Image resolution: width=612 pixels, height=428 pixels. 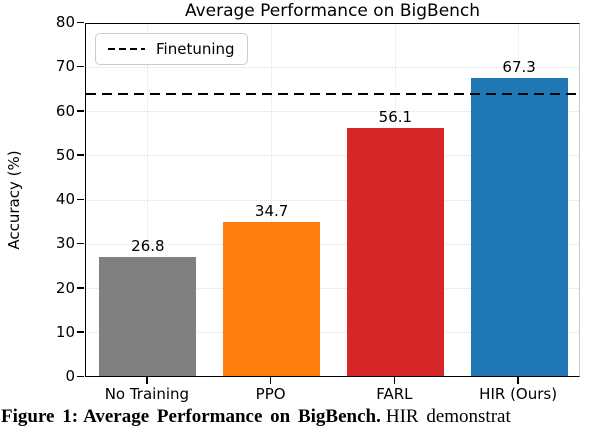 I want to click on y-tick-label: 70, so click(x=65, y=66).